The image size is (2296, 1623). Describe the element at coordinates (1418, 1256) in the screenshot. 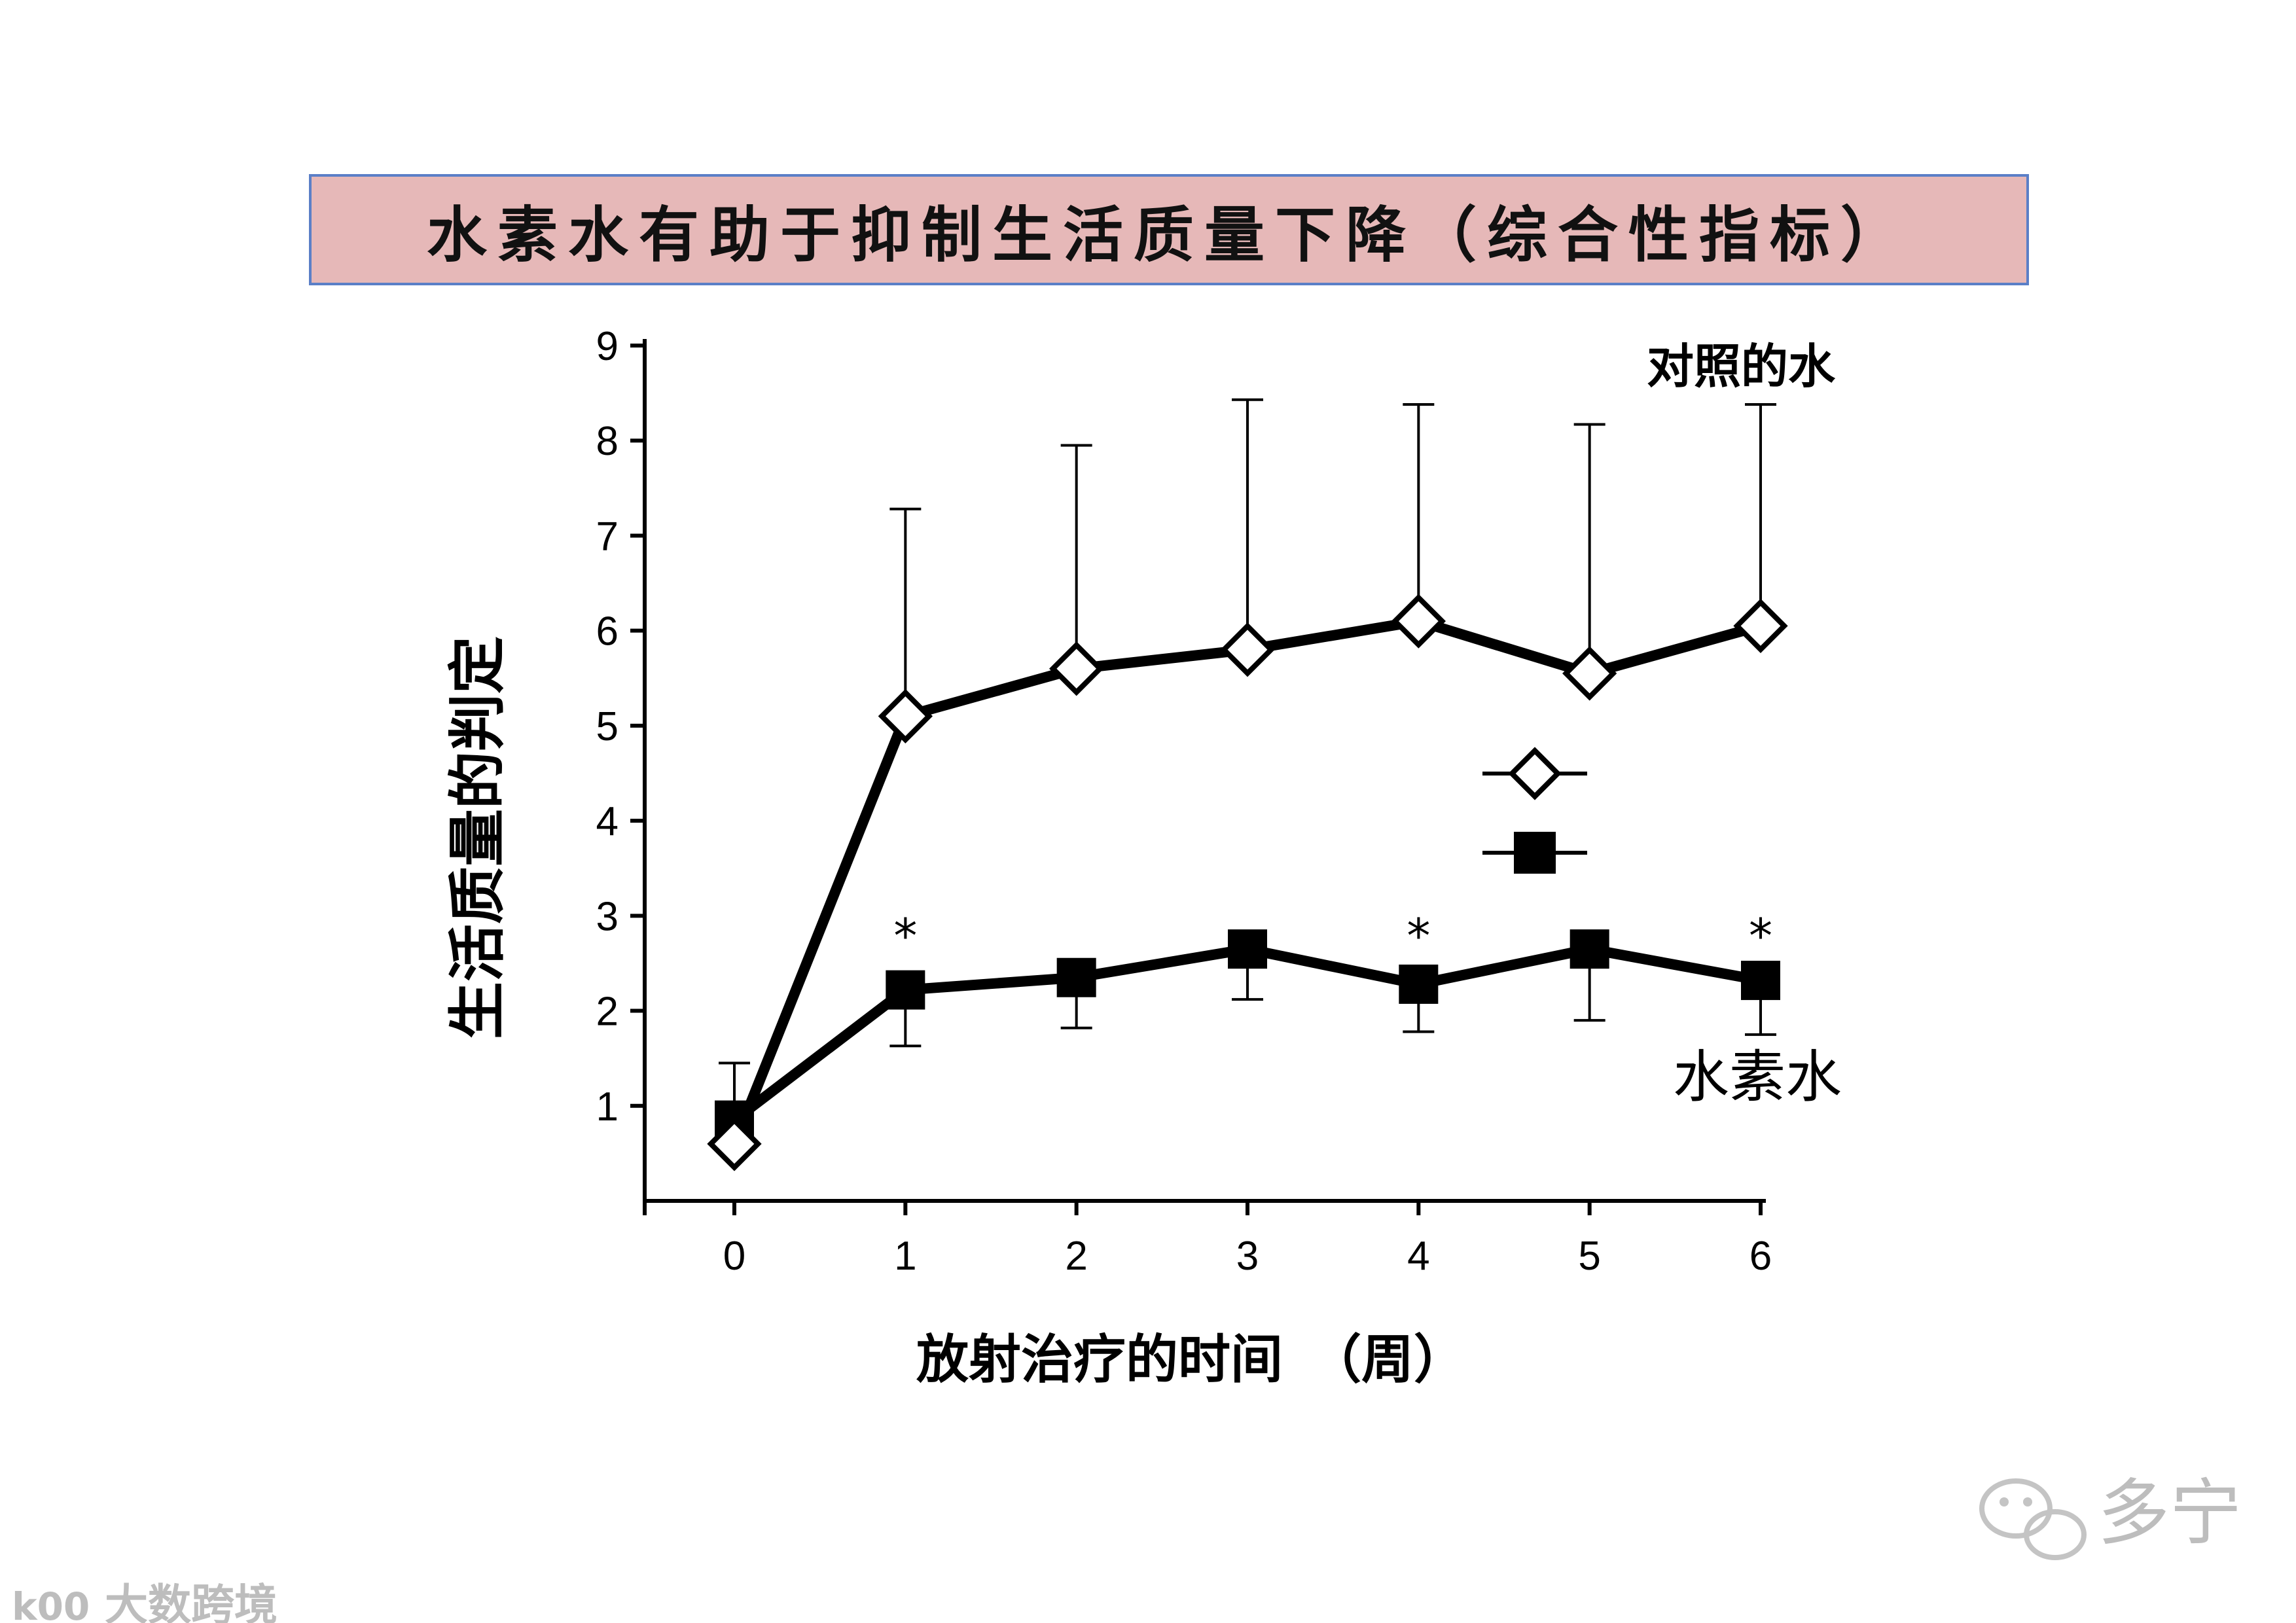

I see `x-tick-label: 4` at that location.